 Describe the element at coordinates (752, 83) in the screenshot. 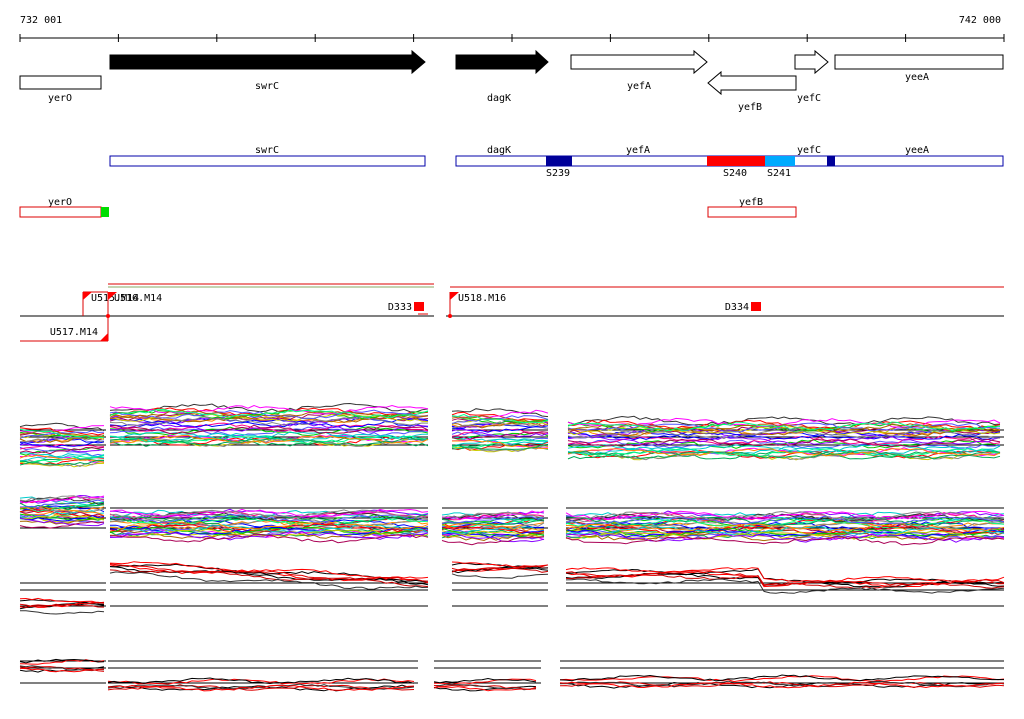

I see `gene-yefB-arrow` at that location.